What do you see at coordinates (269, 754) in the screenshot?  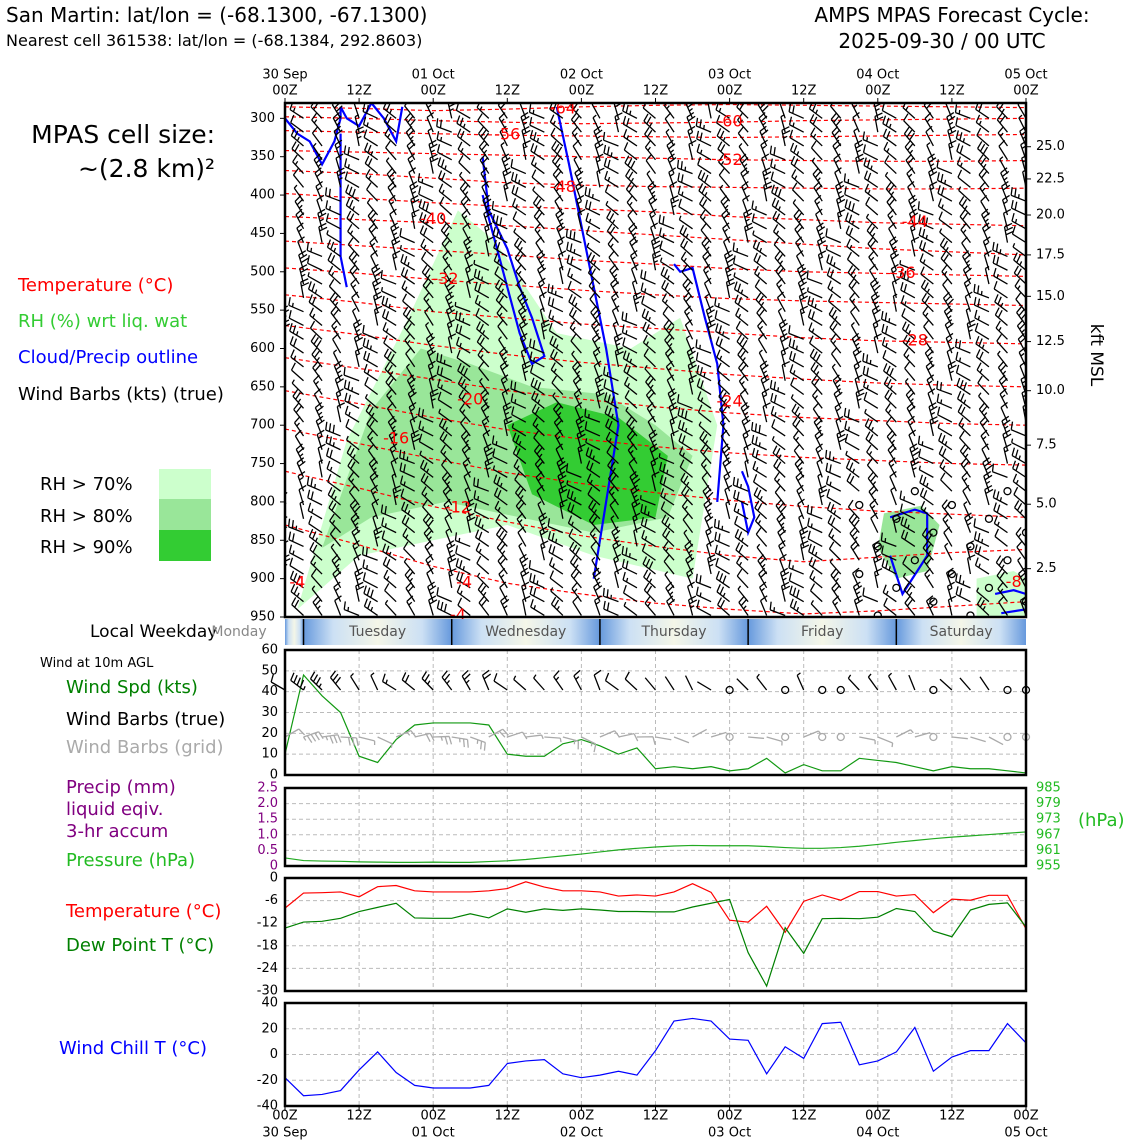 I see `y-tick-label: 10` at bounding box center [269, 754].